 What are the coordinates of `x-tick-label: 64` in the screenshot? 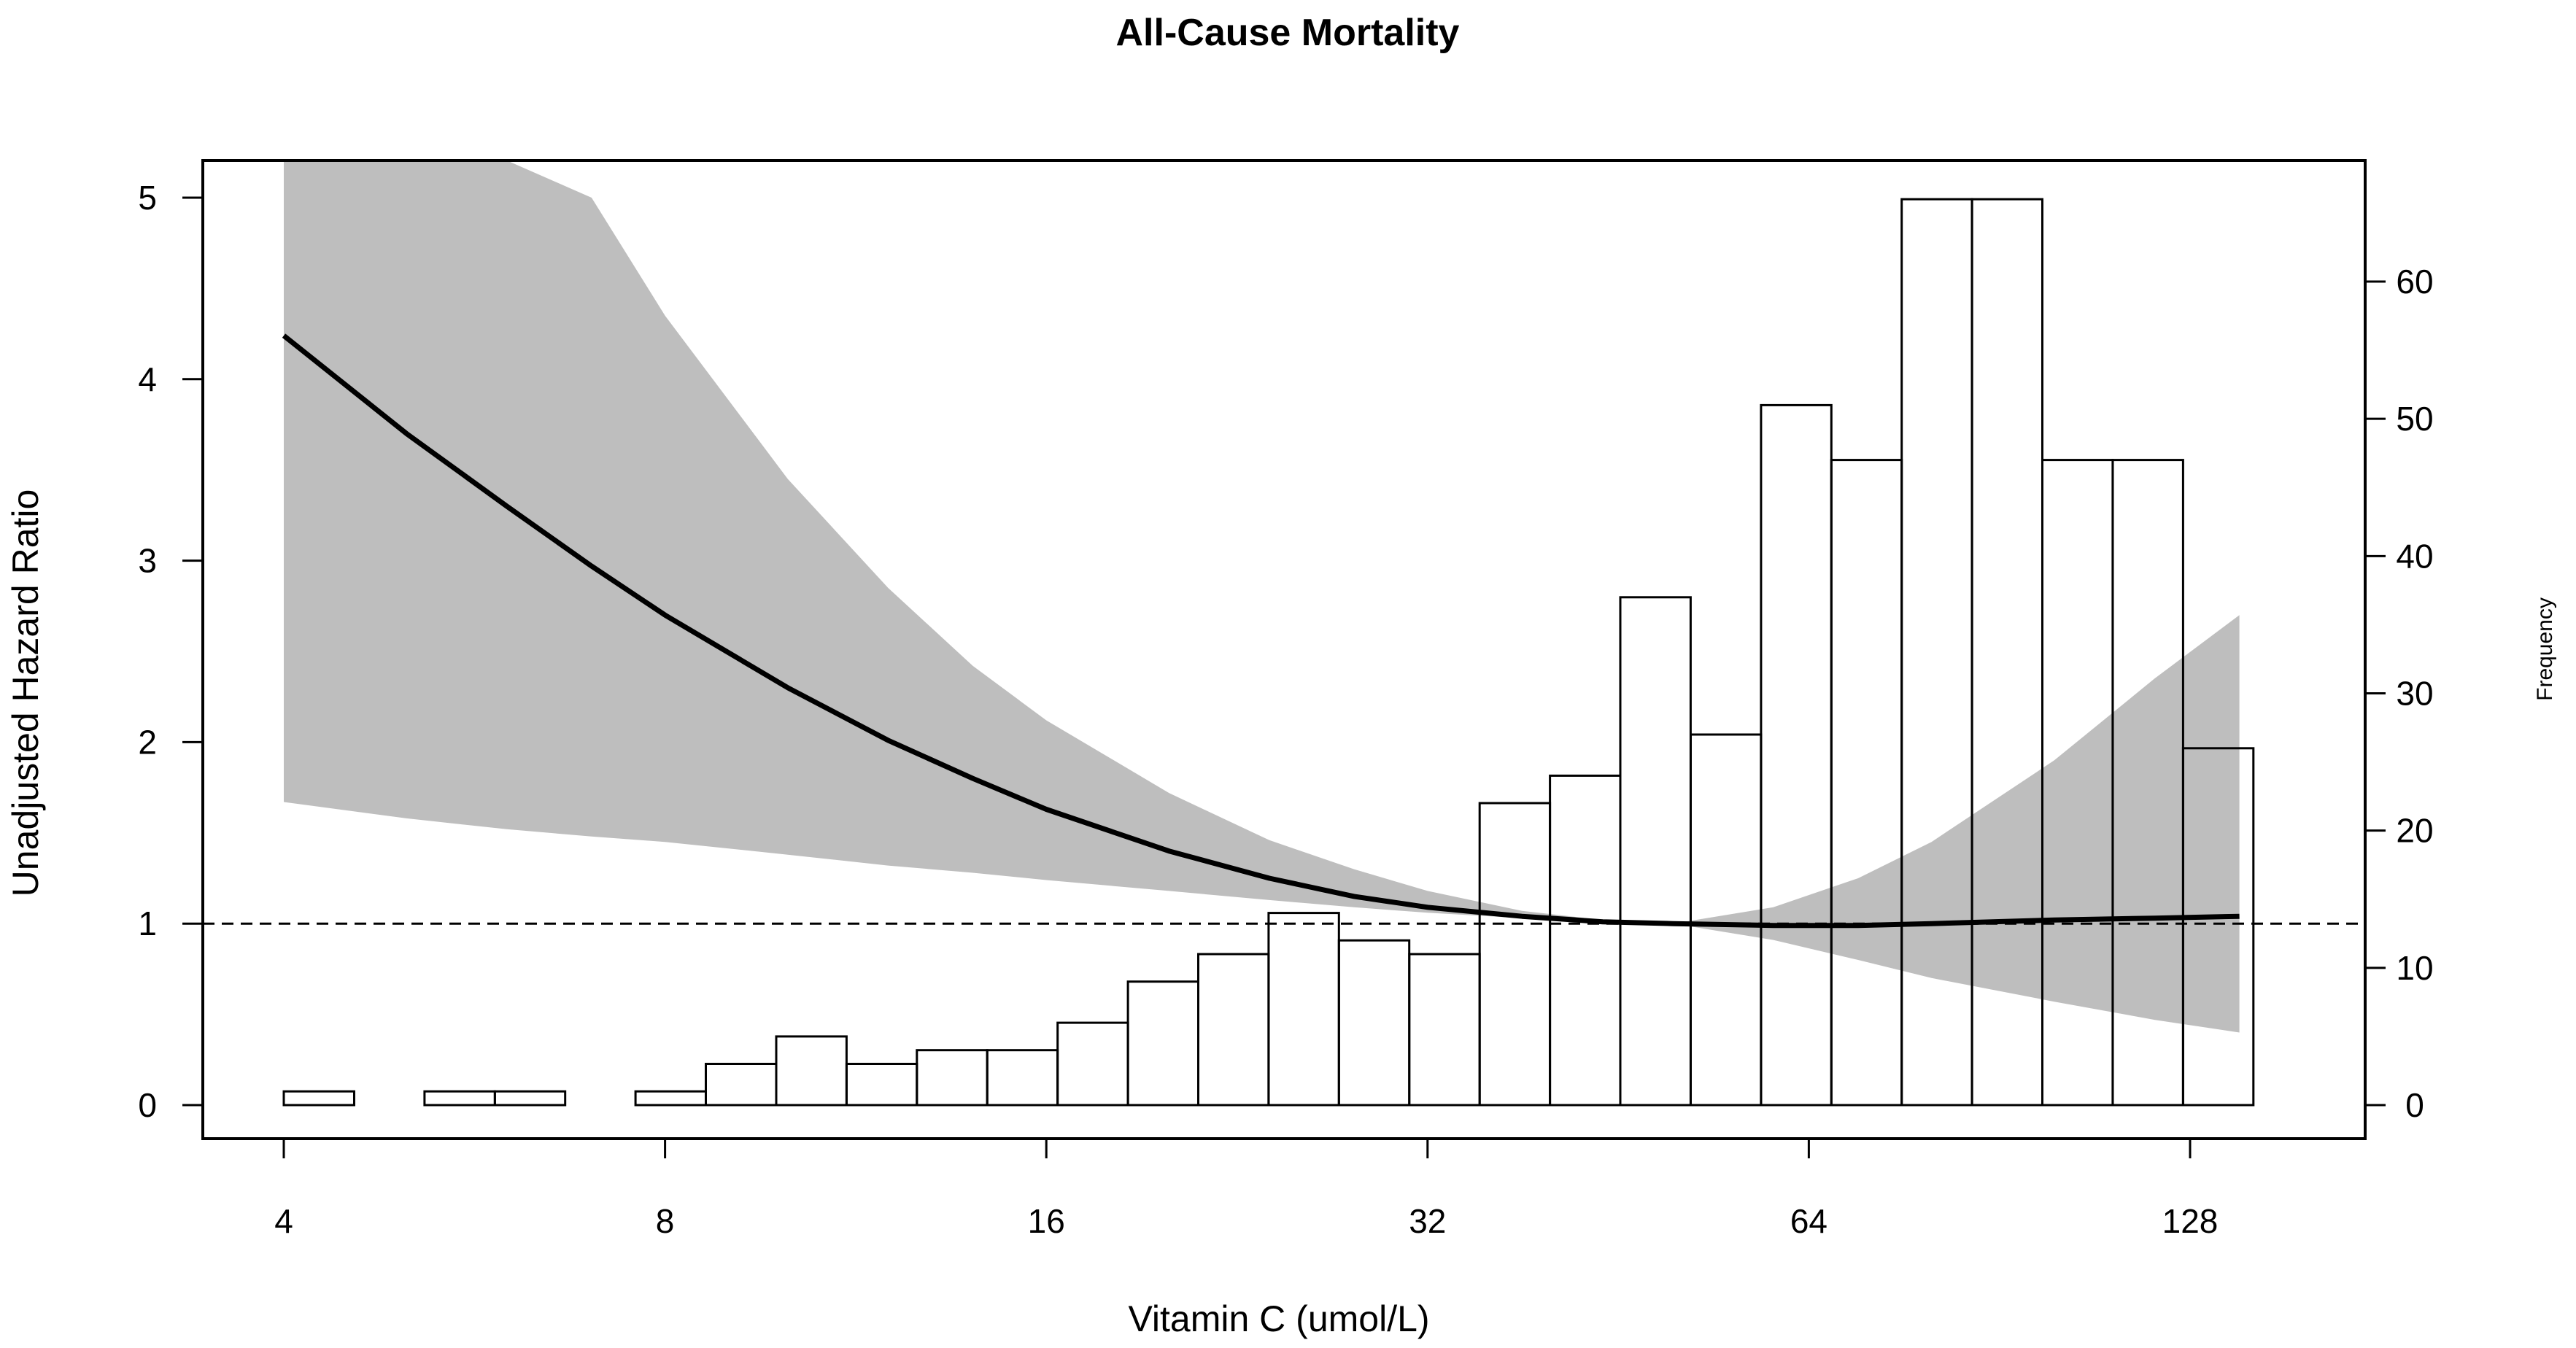 It's located at (1808, 1221).